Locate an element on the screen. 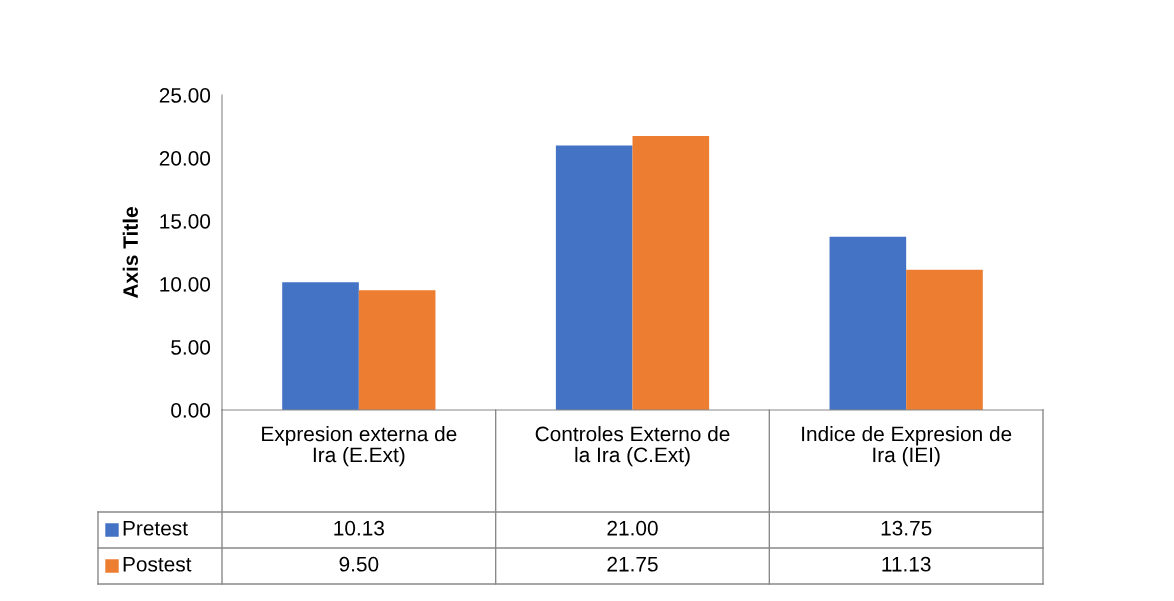  y-tick-label: 25.00 is located at coordinates (185, 95).